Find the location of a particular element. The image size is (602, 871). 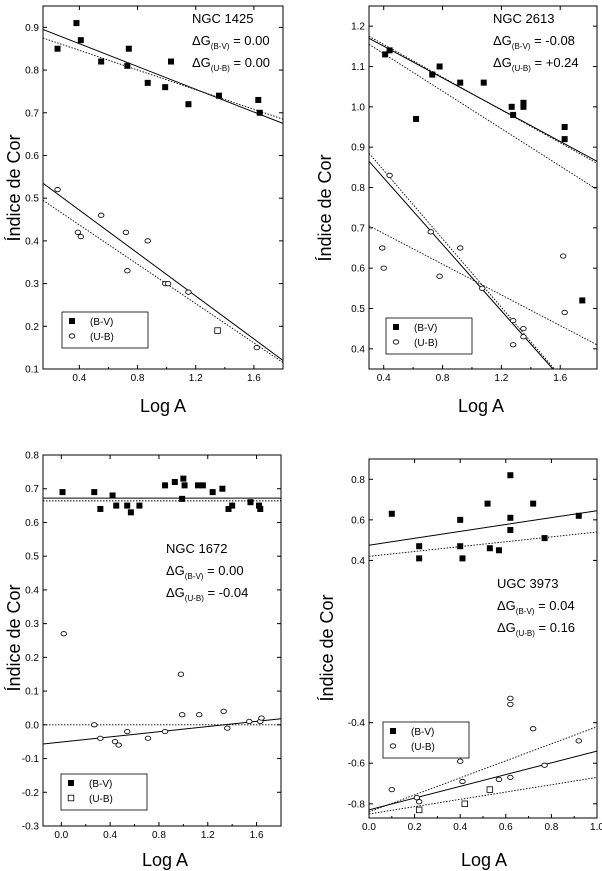

x-tick-label: 0.6 is located at coordinates (506, 827).